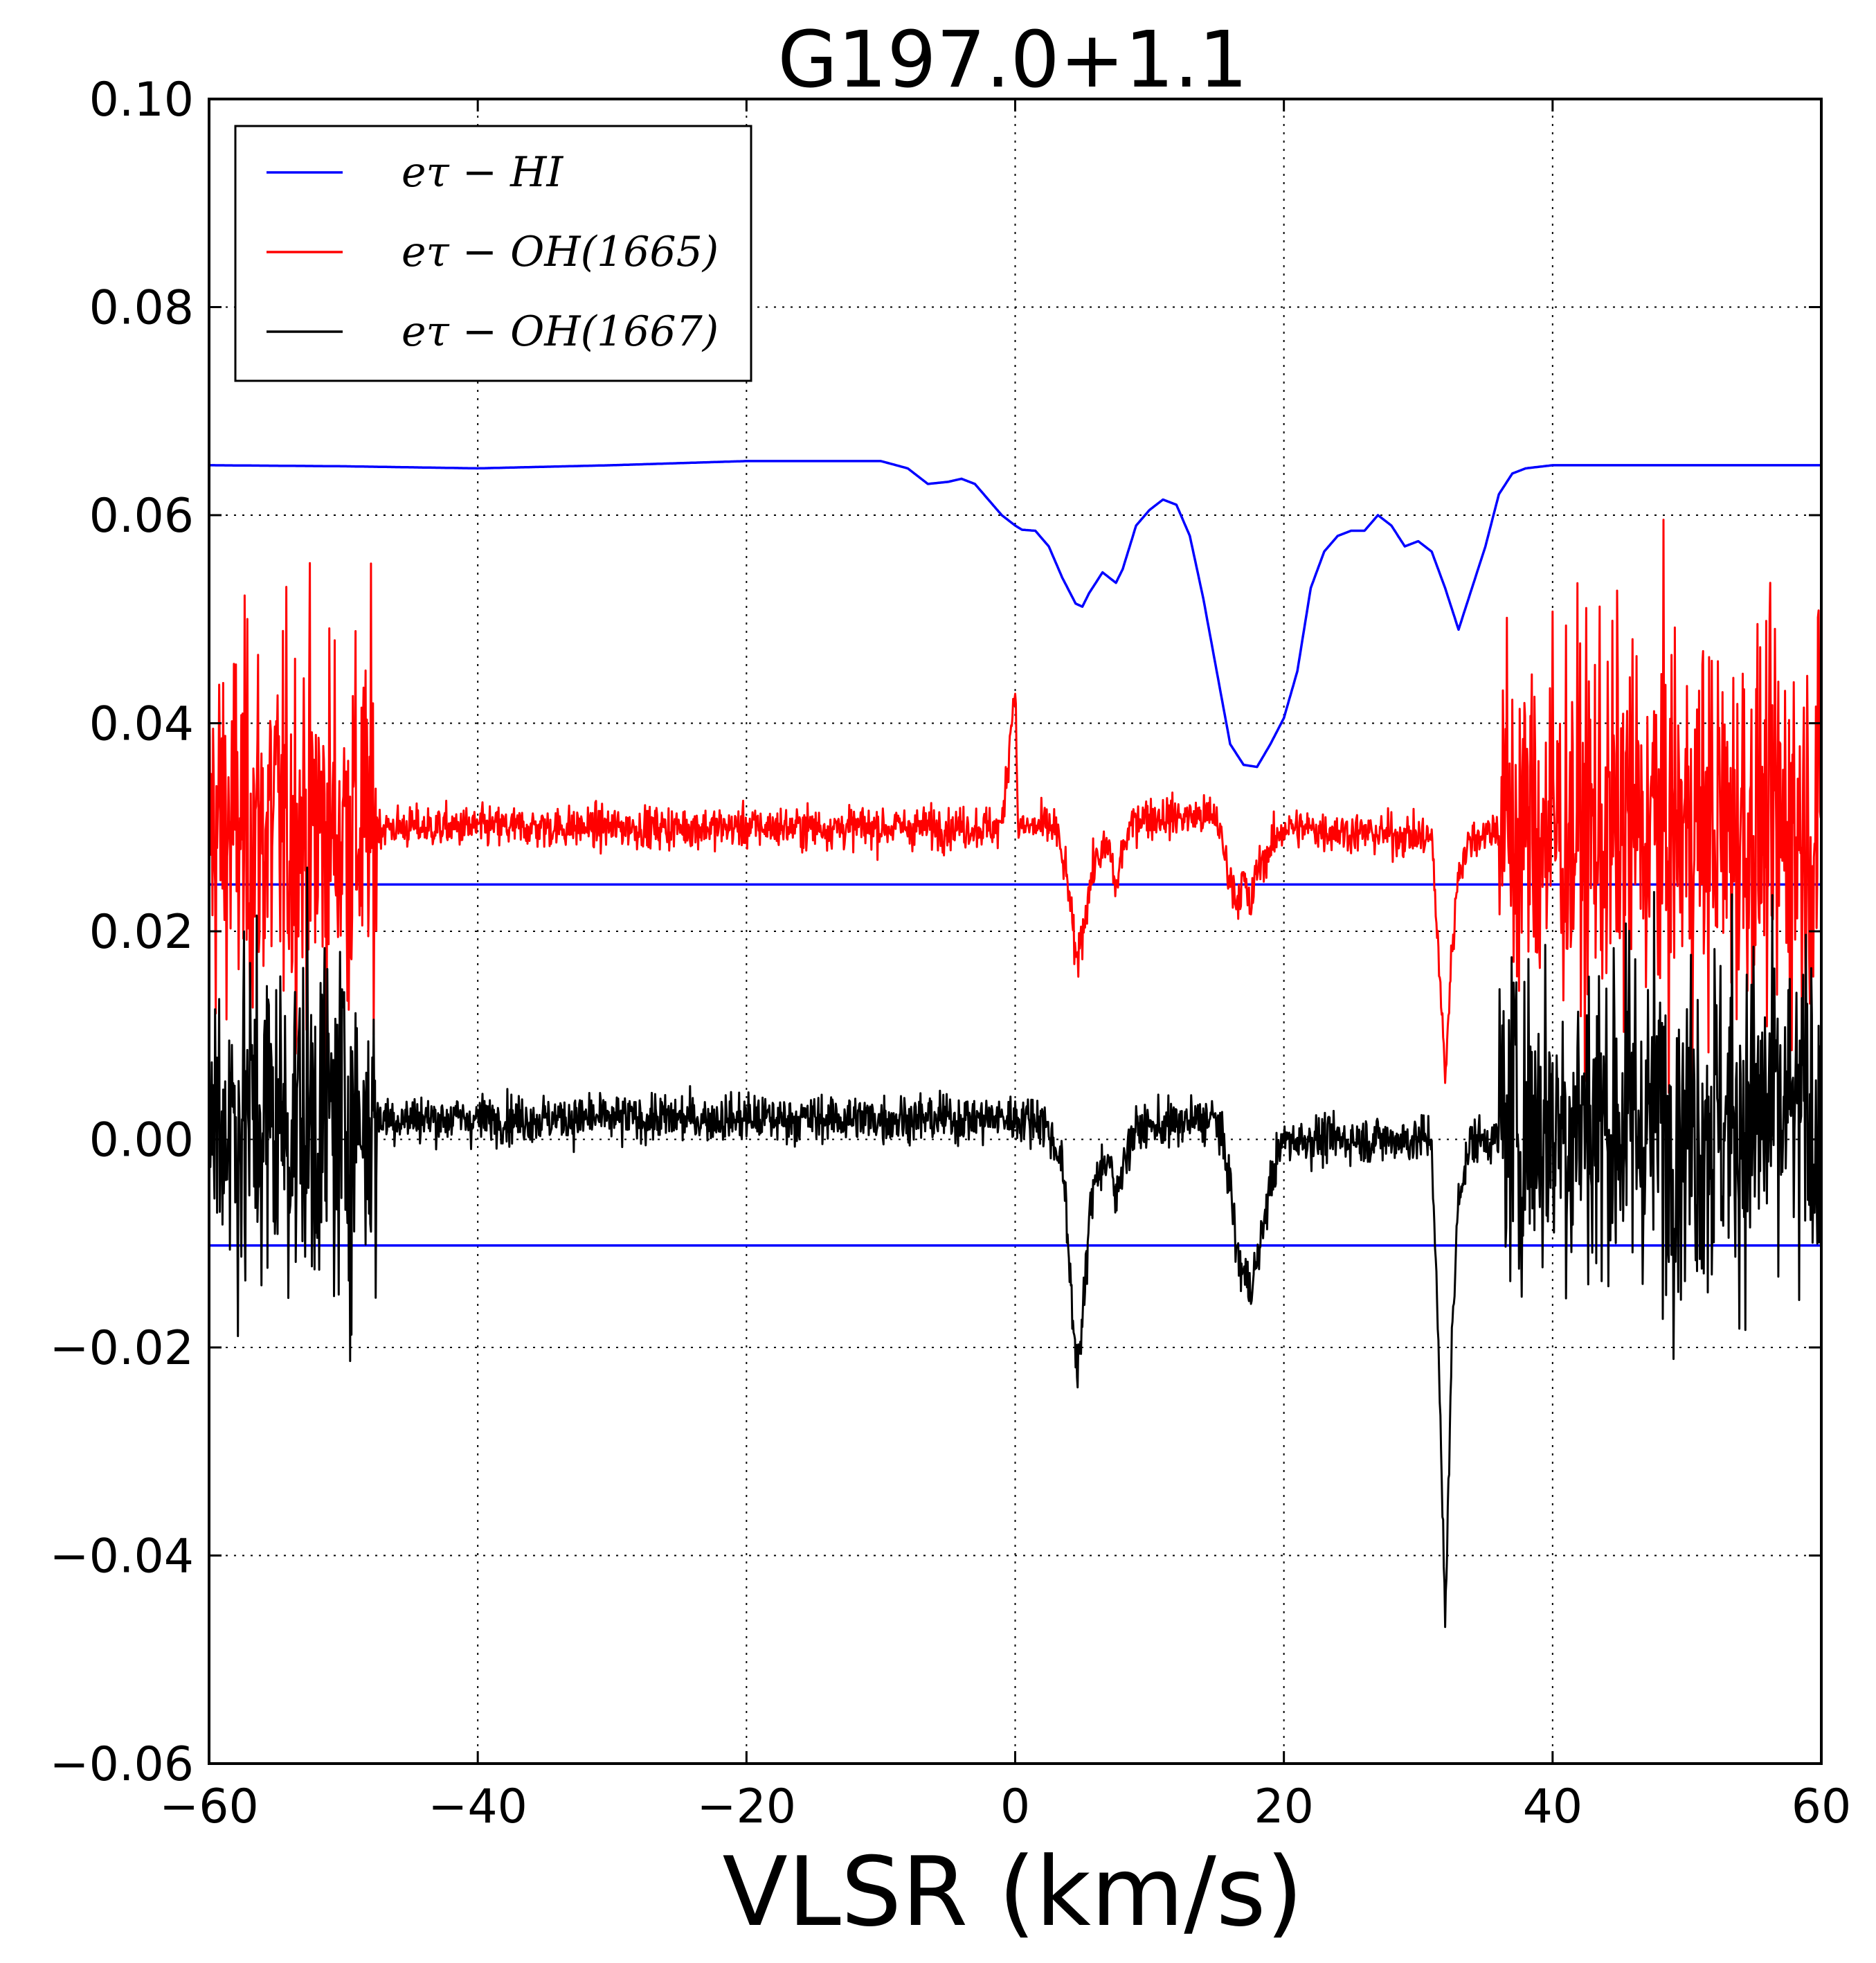 The width and height of the screenshot is (1876, 1963). I want to click on y-tick-label: 0.04, so click(141, 724).